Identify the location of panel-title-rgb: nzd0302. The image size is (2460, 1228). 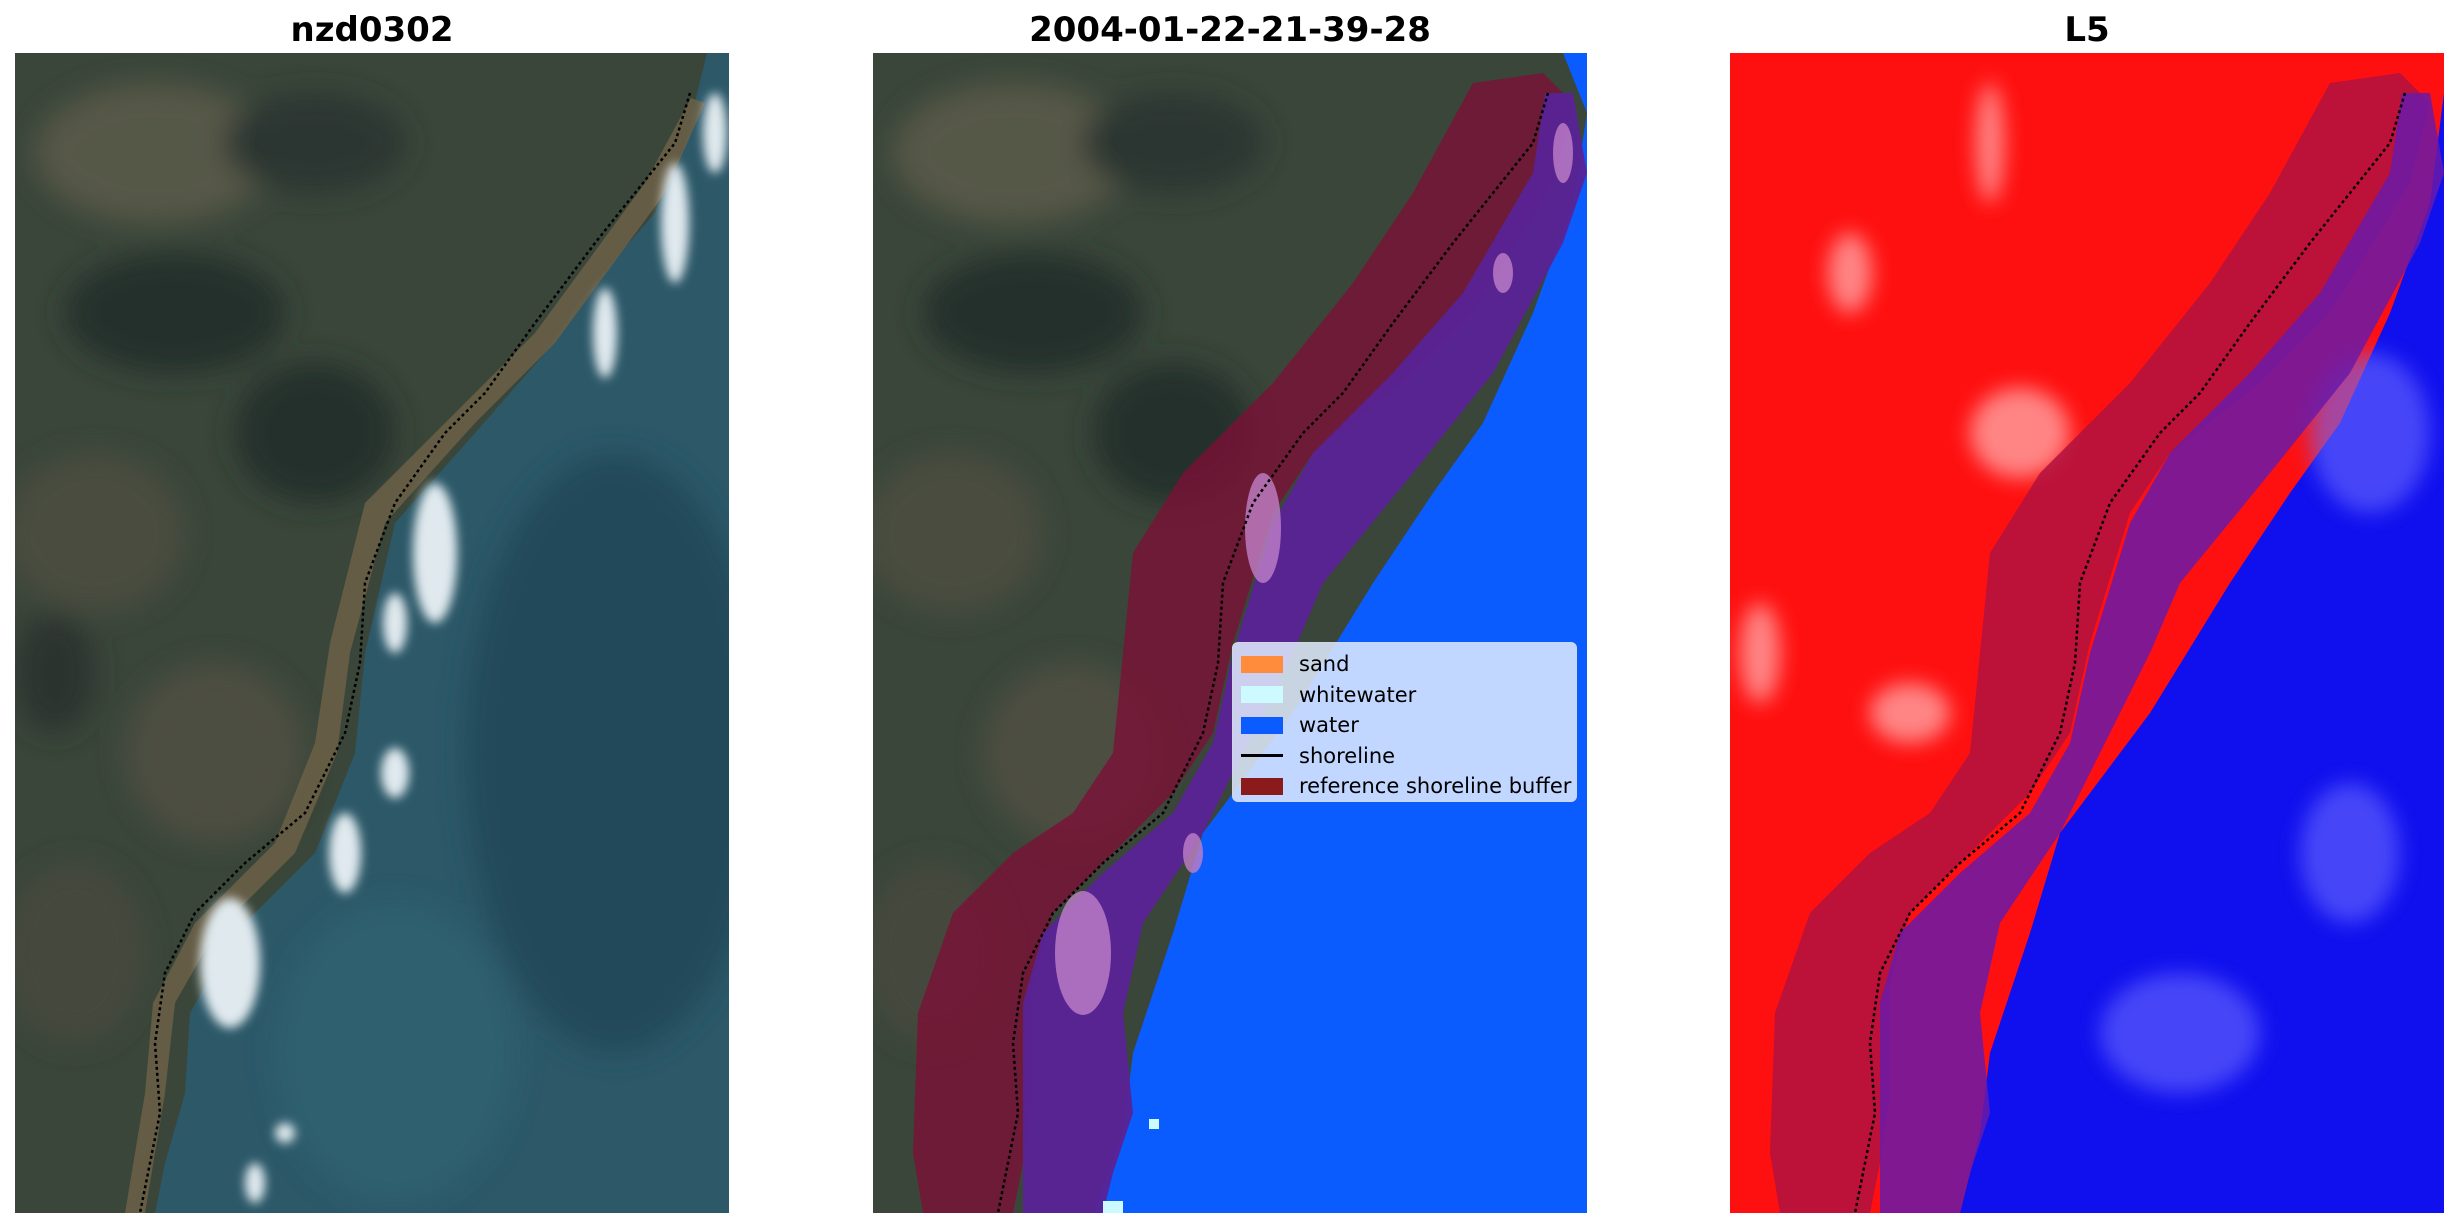
(372, 30).